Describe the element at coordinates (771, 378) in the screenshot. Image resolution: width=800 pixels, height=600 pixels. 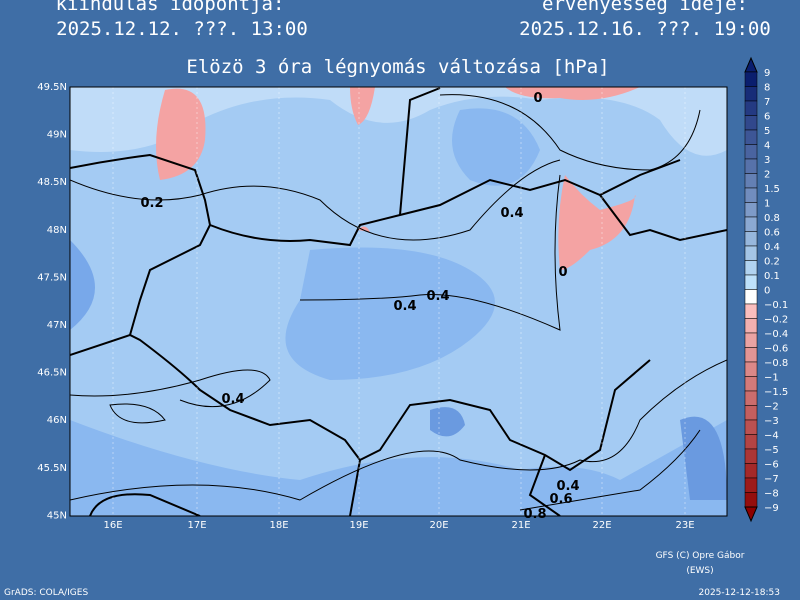
I see `colorbar-label: −1` at that location.